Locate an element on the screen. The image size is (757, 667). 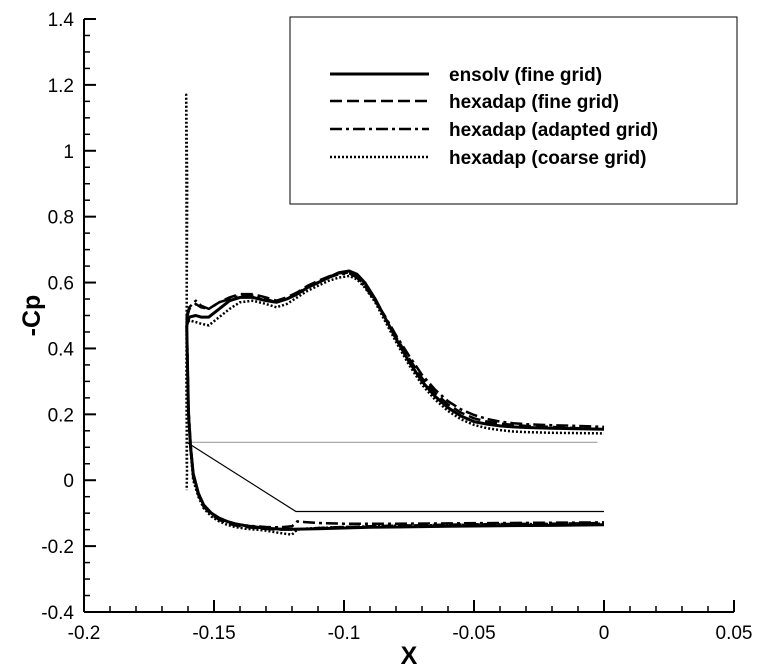
geometry-lines is located at coordinates (395, 477).